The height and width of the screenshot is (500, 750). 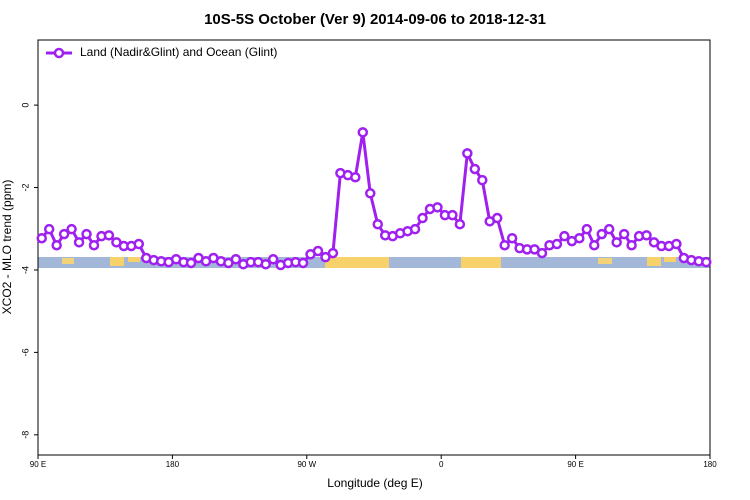 What do you see at coordinates (178, 52) in the screenshot?
I see `legend-label: Land (Nadir&Glint) and Ocean (Glint)` at bounding box center [178, 52].